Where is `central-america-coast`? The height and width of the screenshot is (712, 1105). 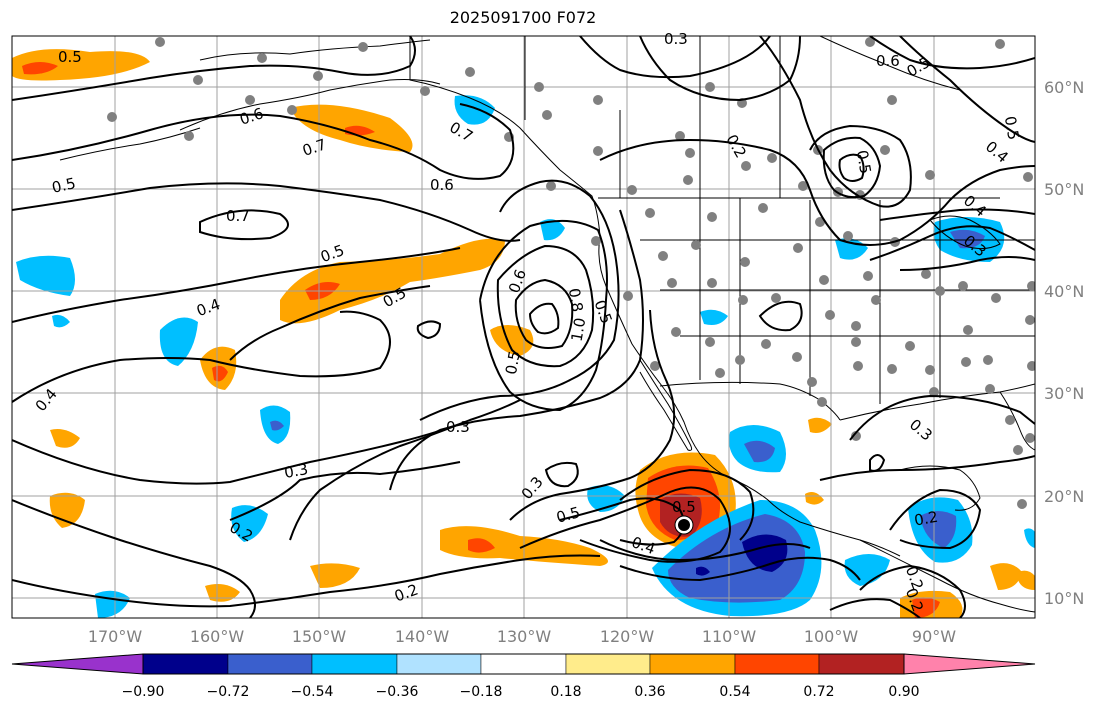 central-america-coast is located at coordinates (947, 576).